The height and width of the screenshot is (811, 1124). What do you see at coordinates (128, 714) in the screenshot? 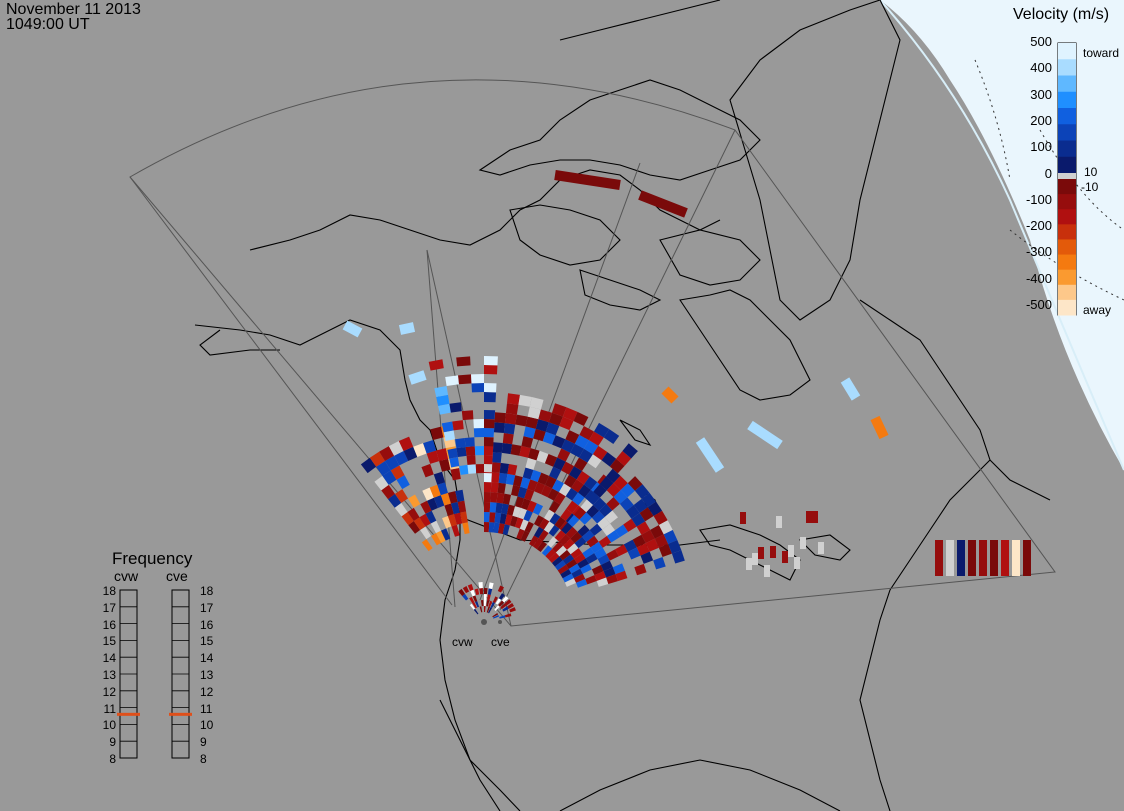
I see `frequency-marker-cvw` at bounding box center [128, 714].